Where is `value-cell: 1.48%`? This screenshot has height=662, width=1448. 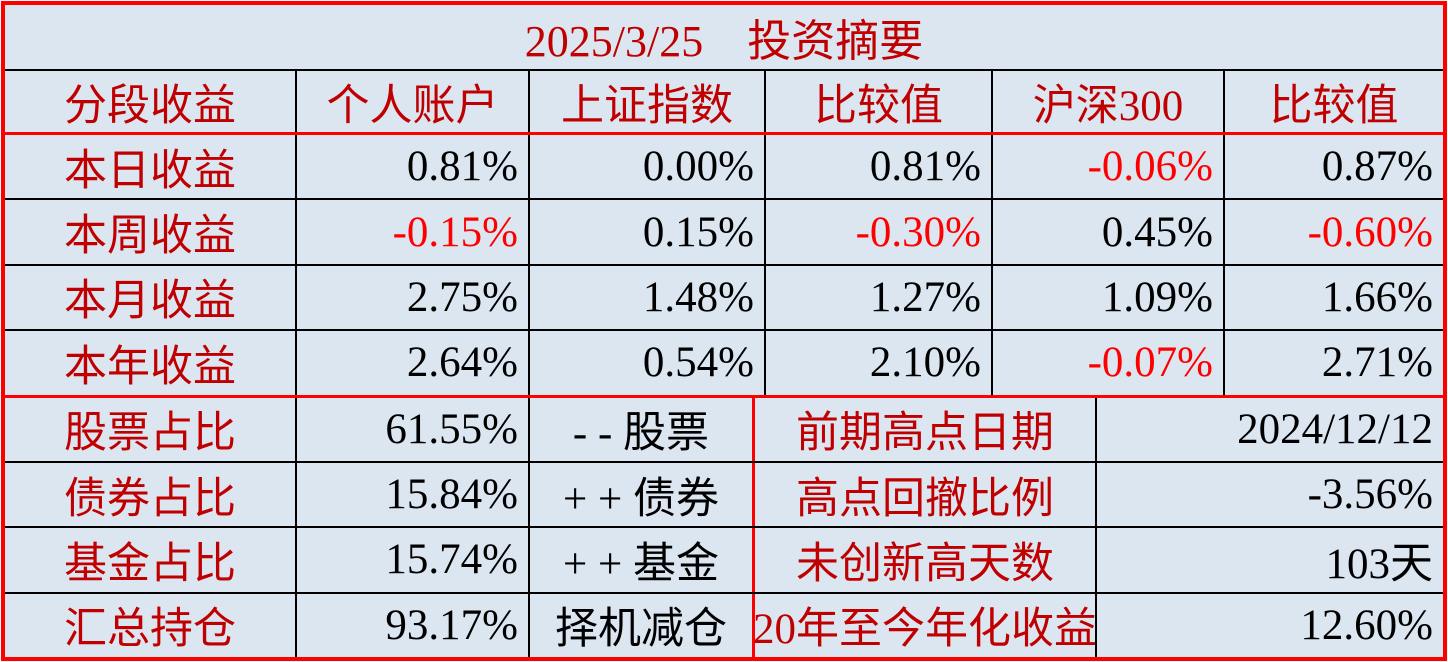 value-cell: 1.48% is located at coordinates (648, 297).